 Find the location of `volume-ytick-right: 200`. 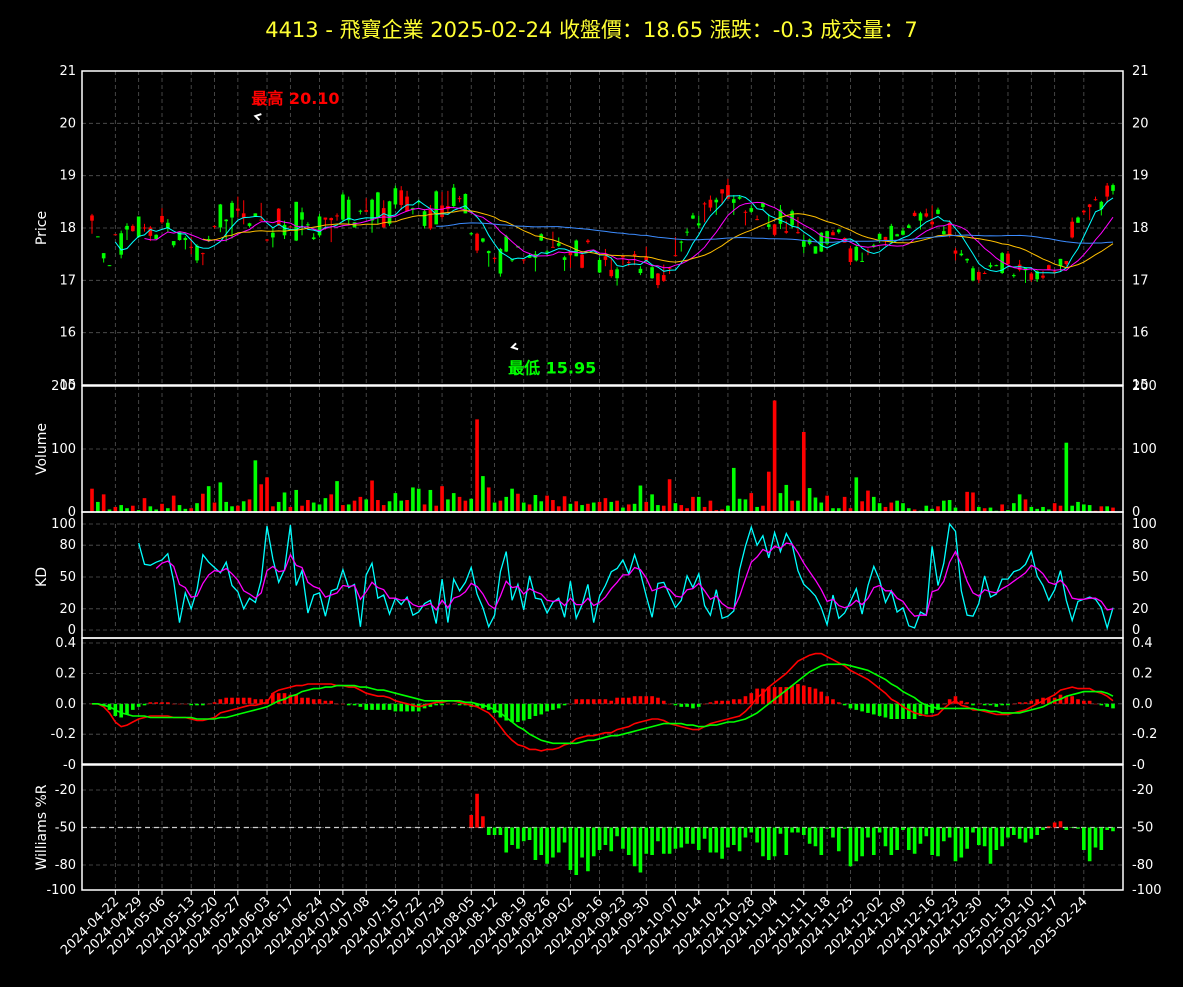

volume-ytick-right: 200 is located at coordinates (1144, 386).